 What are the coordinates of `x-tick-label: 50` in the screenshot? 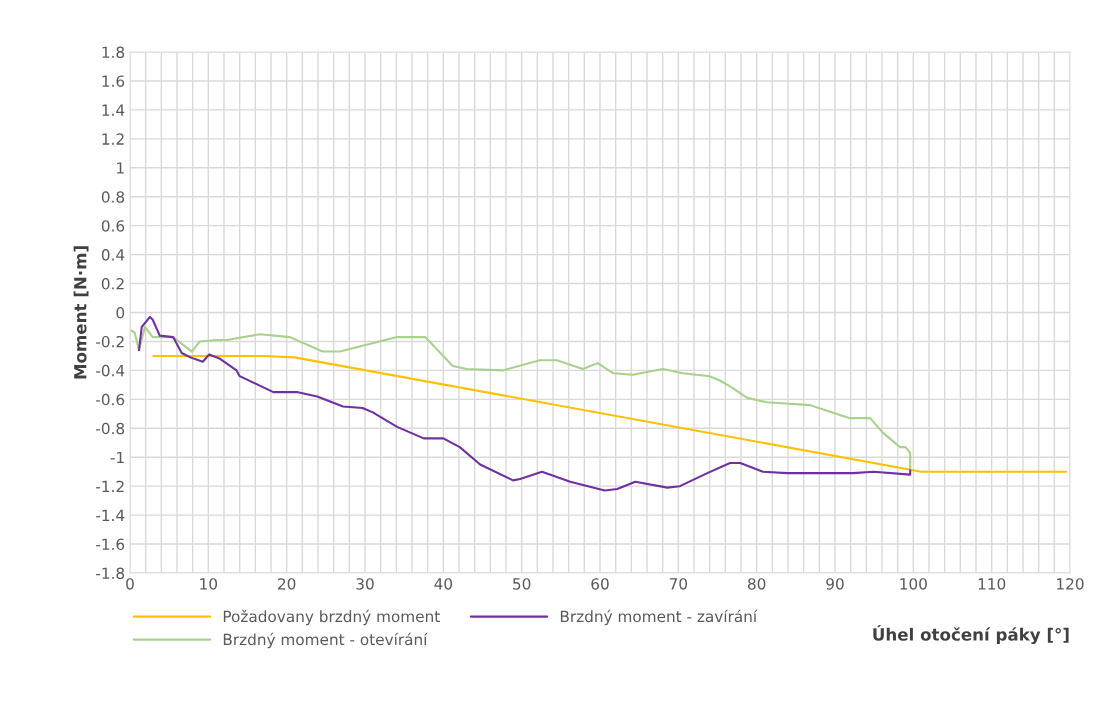 It's located at (522, 584).